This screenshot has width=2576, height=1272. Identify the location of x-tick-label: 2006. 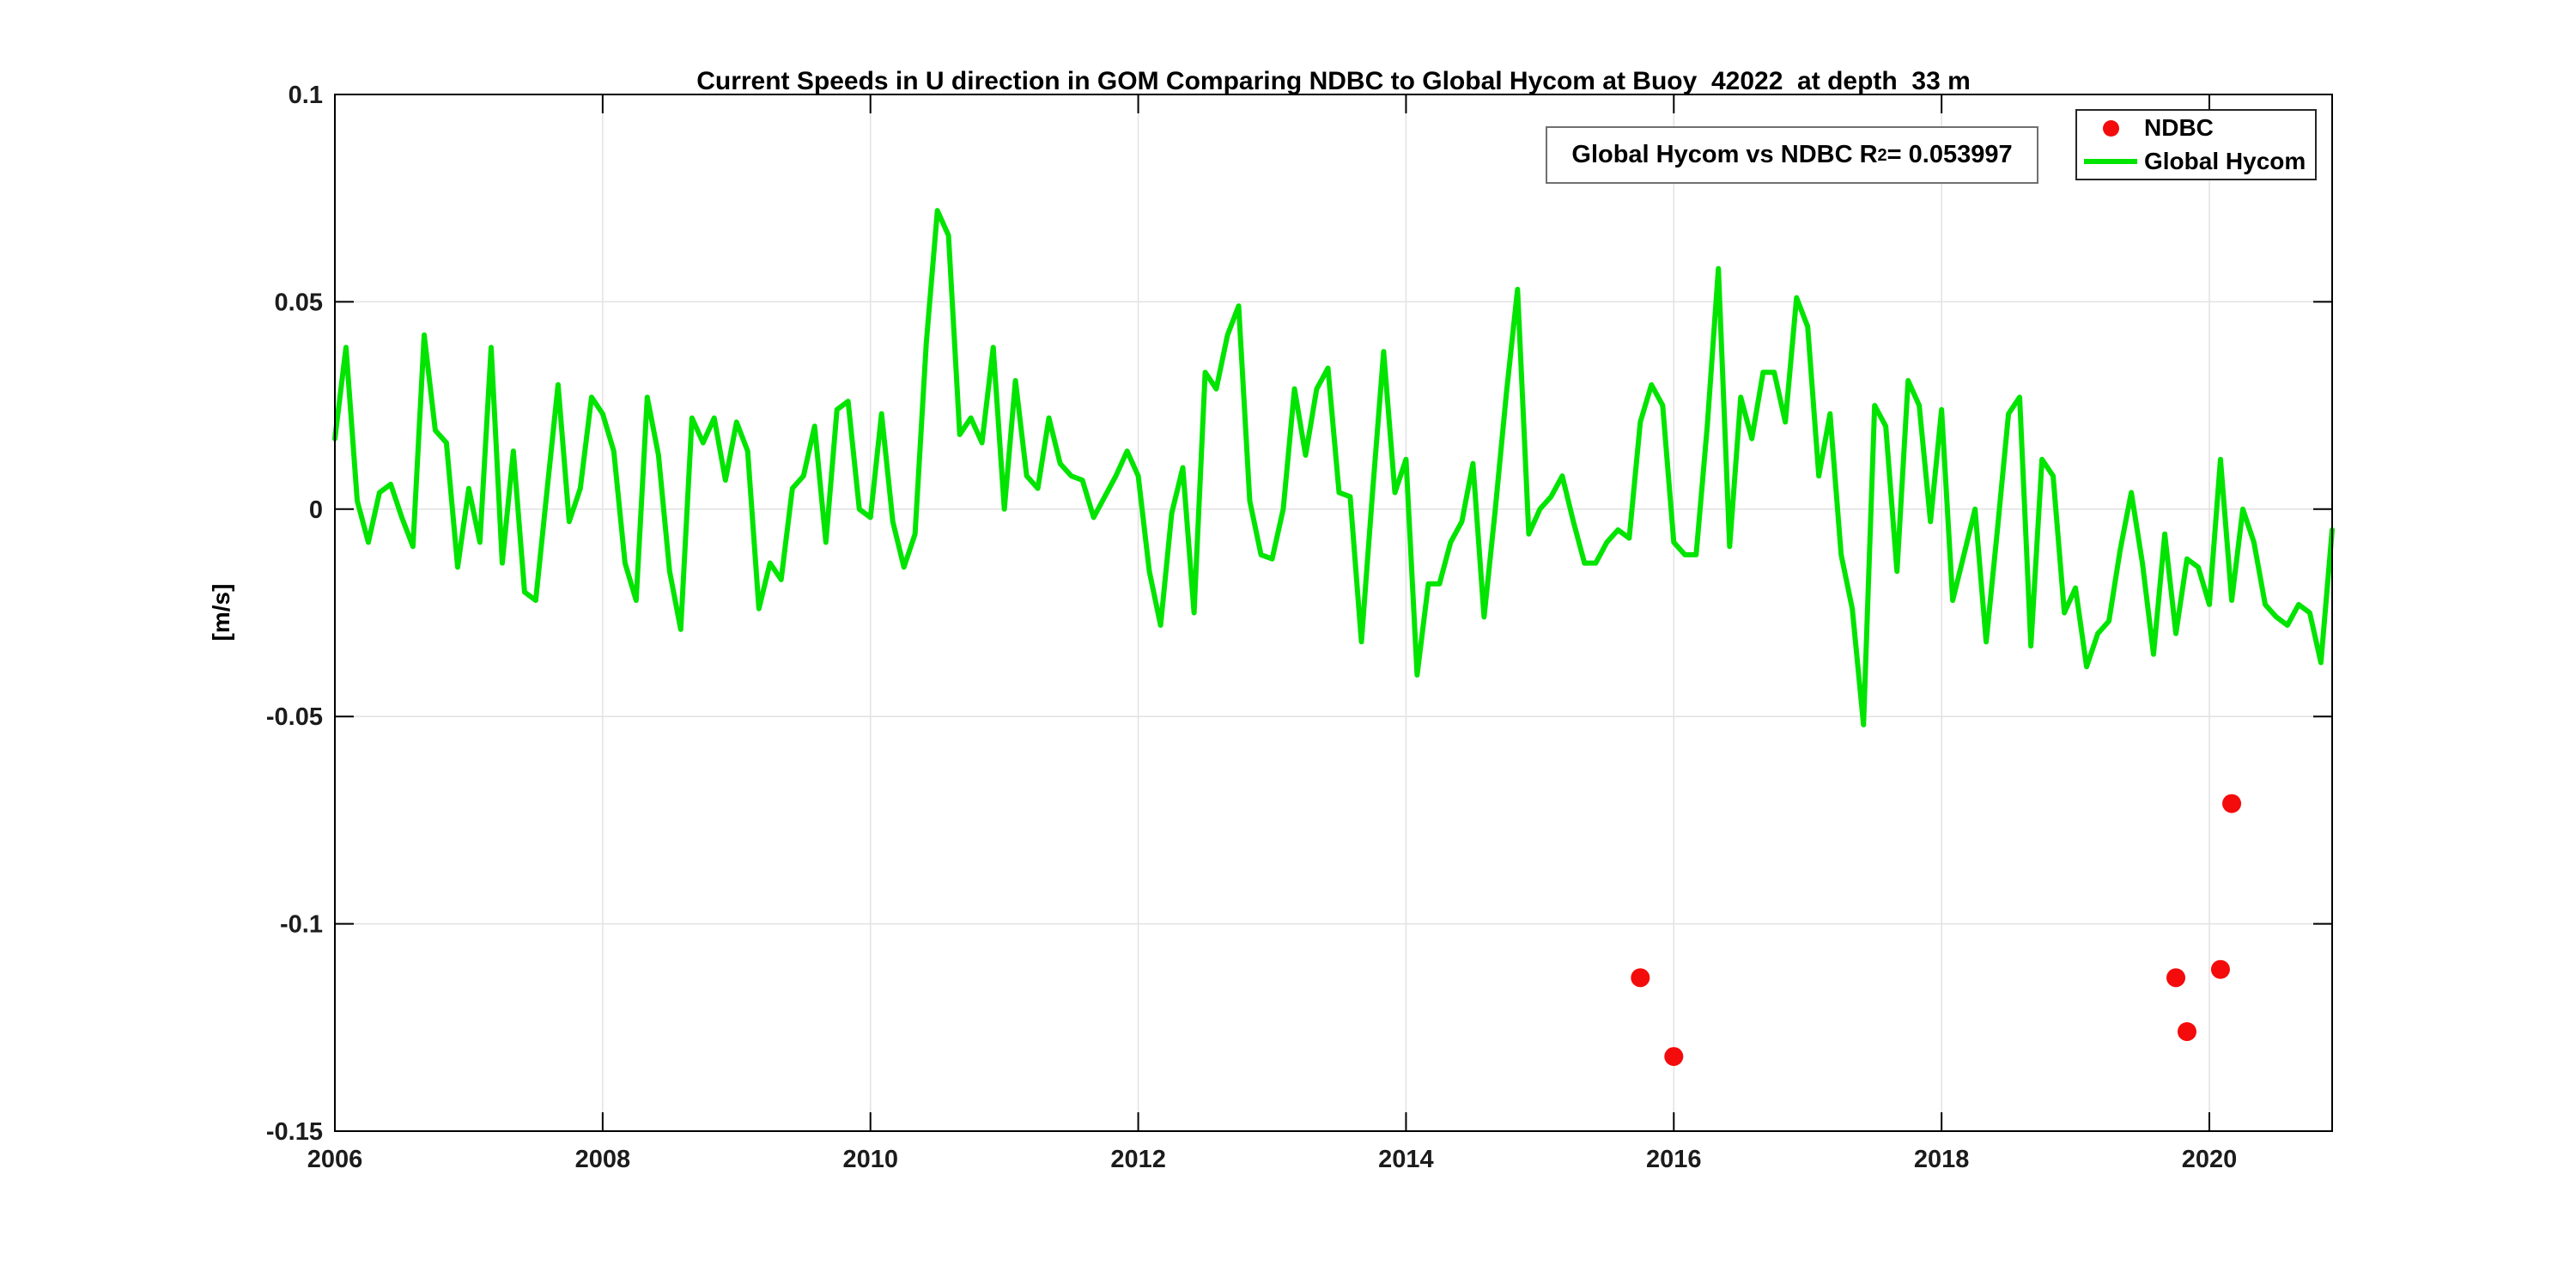
(335, 1159).